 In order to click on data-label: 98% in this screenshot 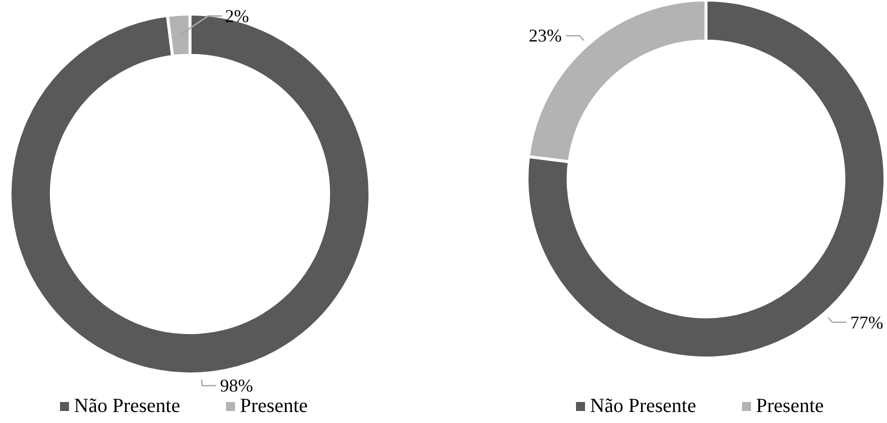, I will do `click(237, 386)`.